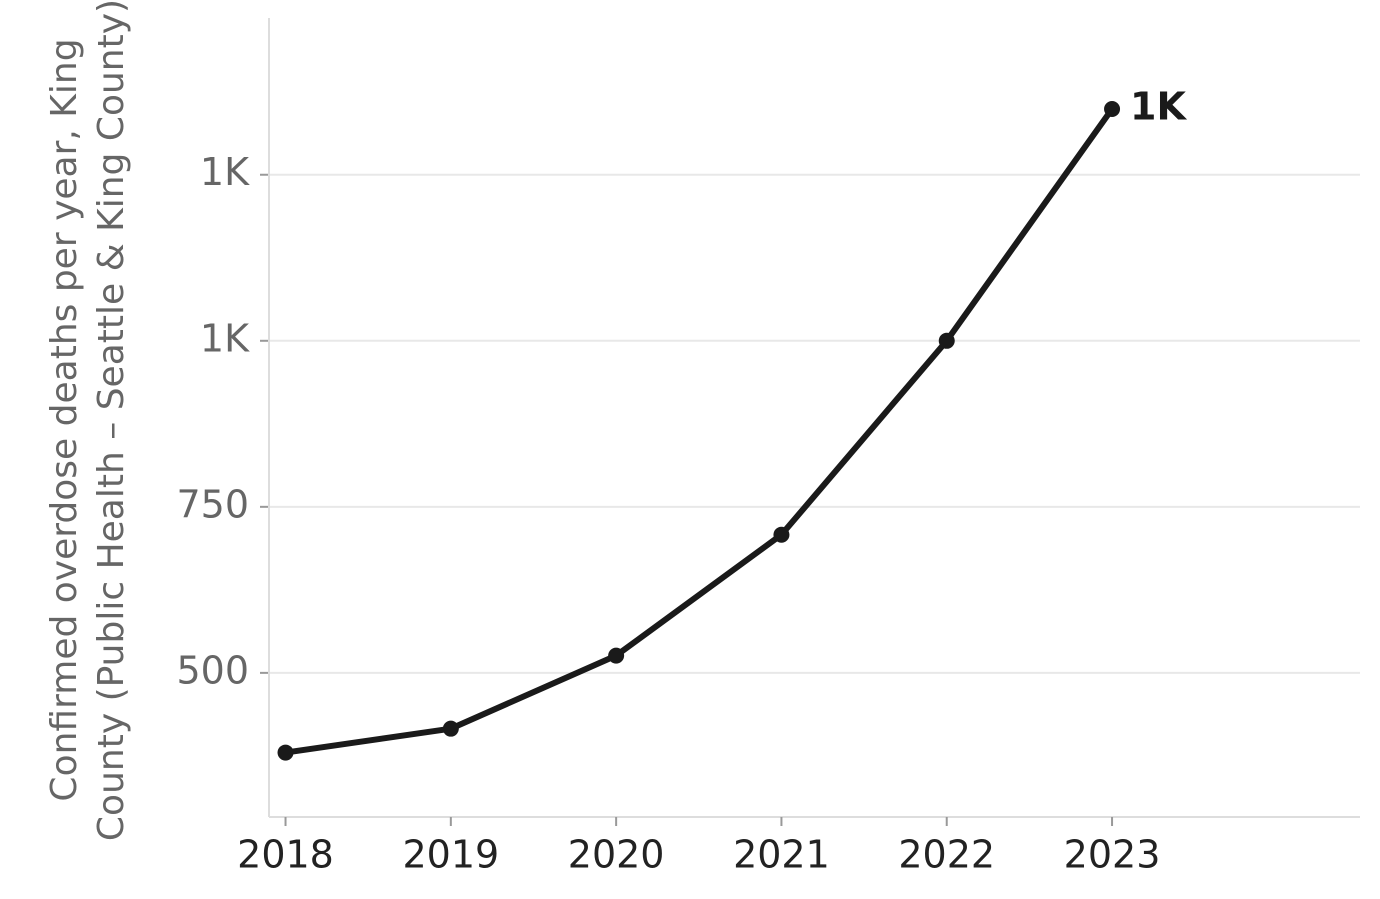 This screenshot has height=899, width=1380. What do you see at coordinates (781, 855) in the screenshot?
I see `x-tick-label: 2021` at bounding box center [781, 855].